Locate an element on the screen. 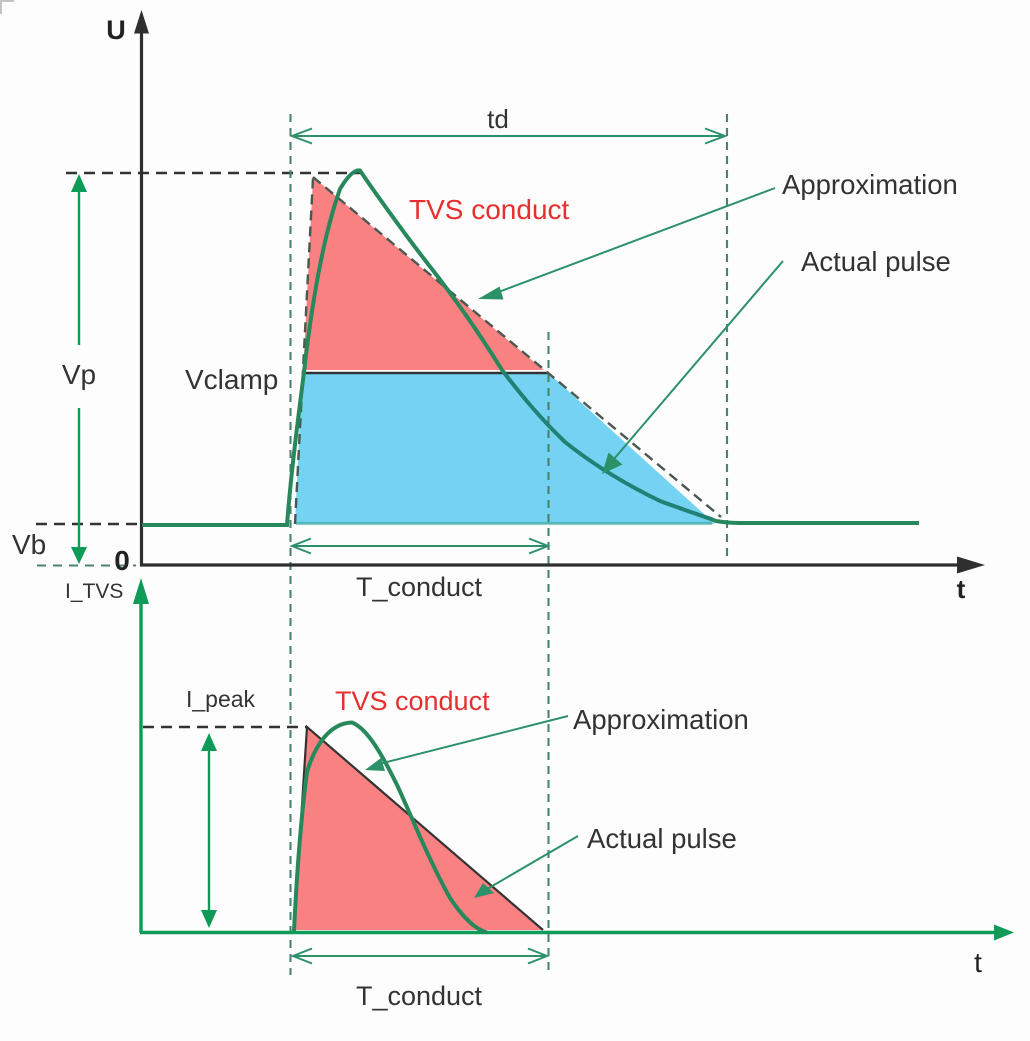 This screenshot has width=1030, height=1041. svg-text: 0 is located at coordinates (122, 560).